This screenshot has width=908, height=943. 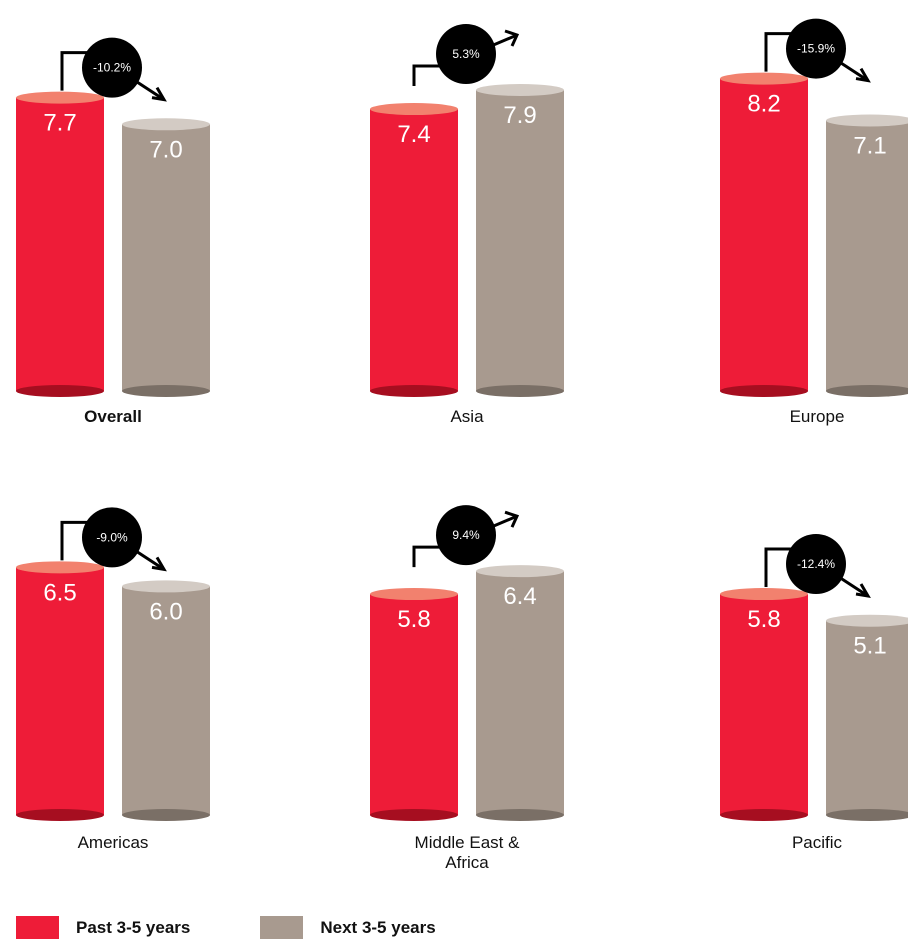 What do you see at coordinates (378, 927) in the screenshot?
I see `legend-label-next: Next 3-5 years` at bounding box center [378, 927].